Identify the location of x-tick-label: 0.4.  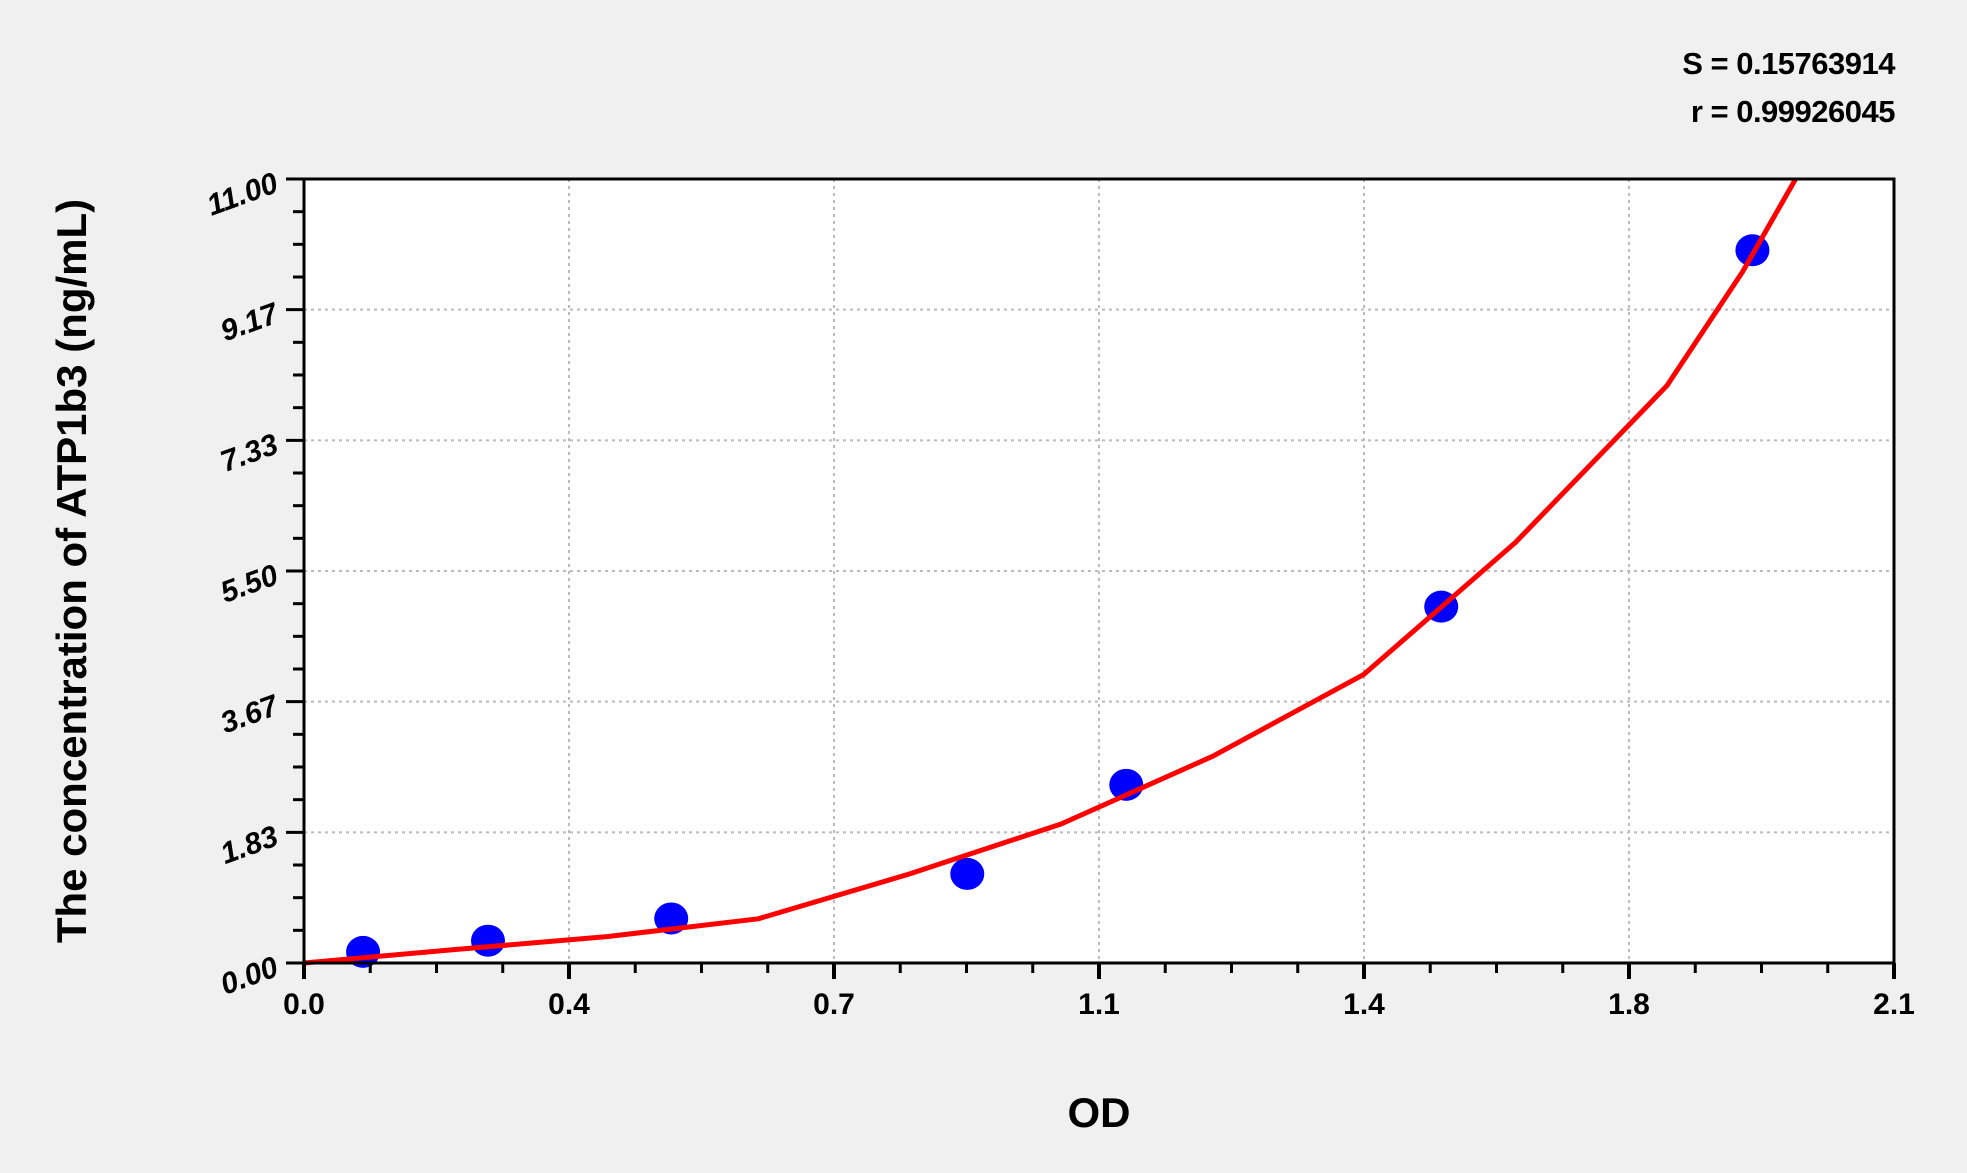
(569, 1004).